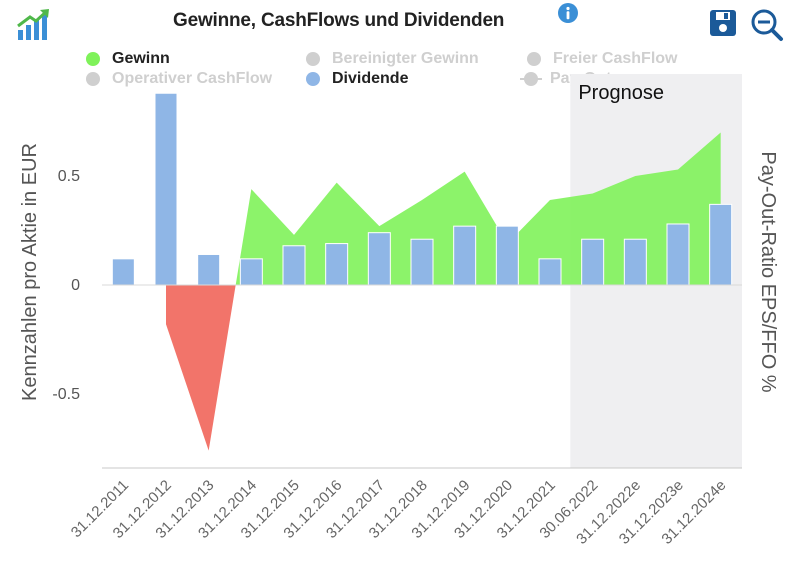  What do you see at coordinates (568, 13) in the screenshot?
I see `info-icon` at bounding box center [568, 13].